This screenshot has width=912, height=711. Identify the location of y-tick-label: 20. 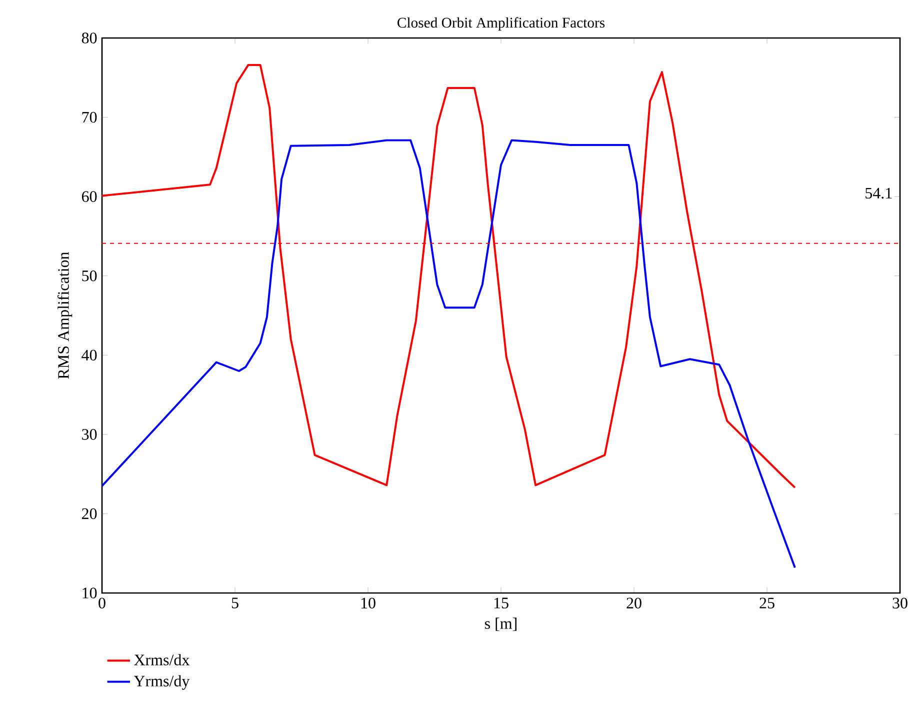
(89, 514).